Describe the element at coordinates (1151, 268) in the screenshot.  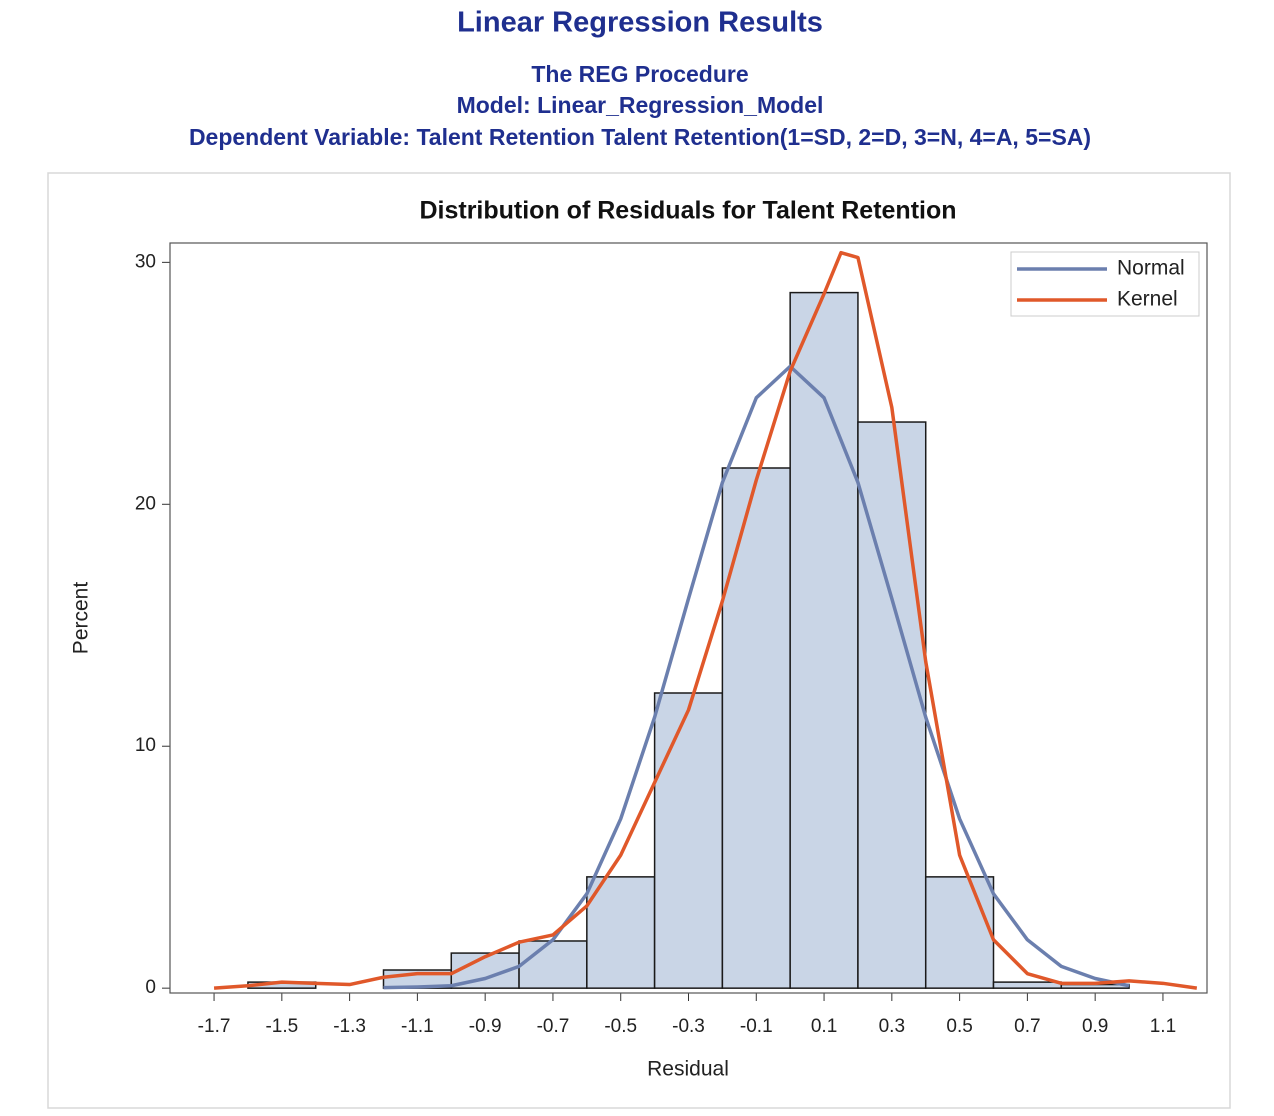
I see `legend-label: Normal` at that location.